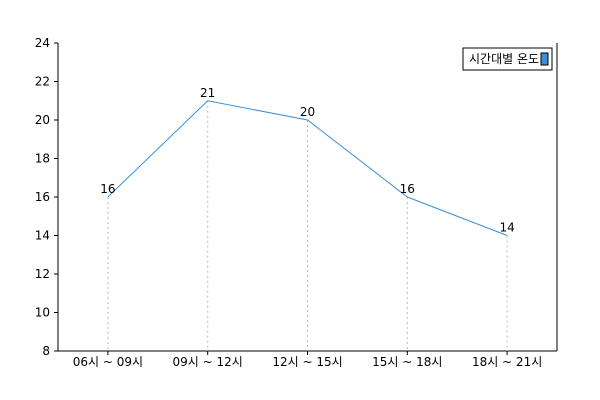 The image size is (600, 400). Describe the element at coordinates (504, 59) in the screenshot. I see `legend-label: 시간대별 온도` at that location.